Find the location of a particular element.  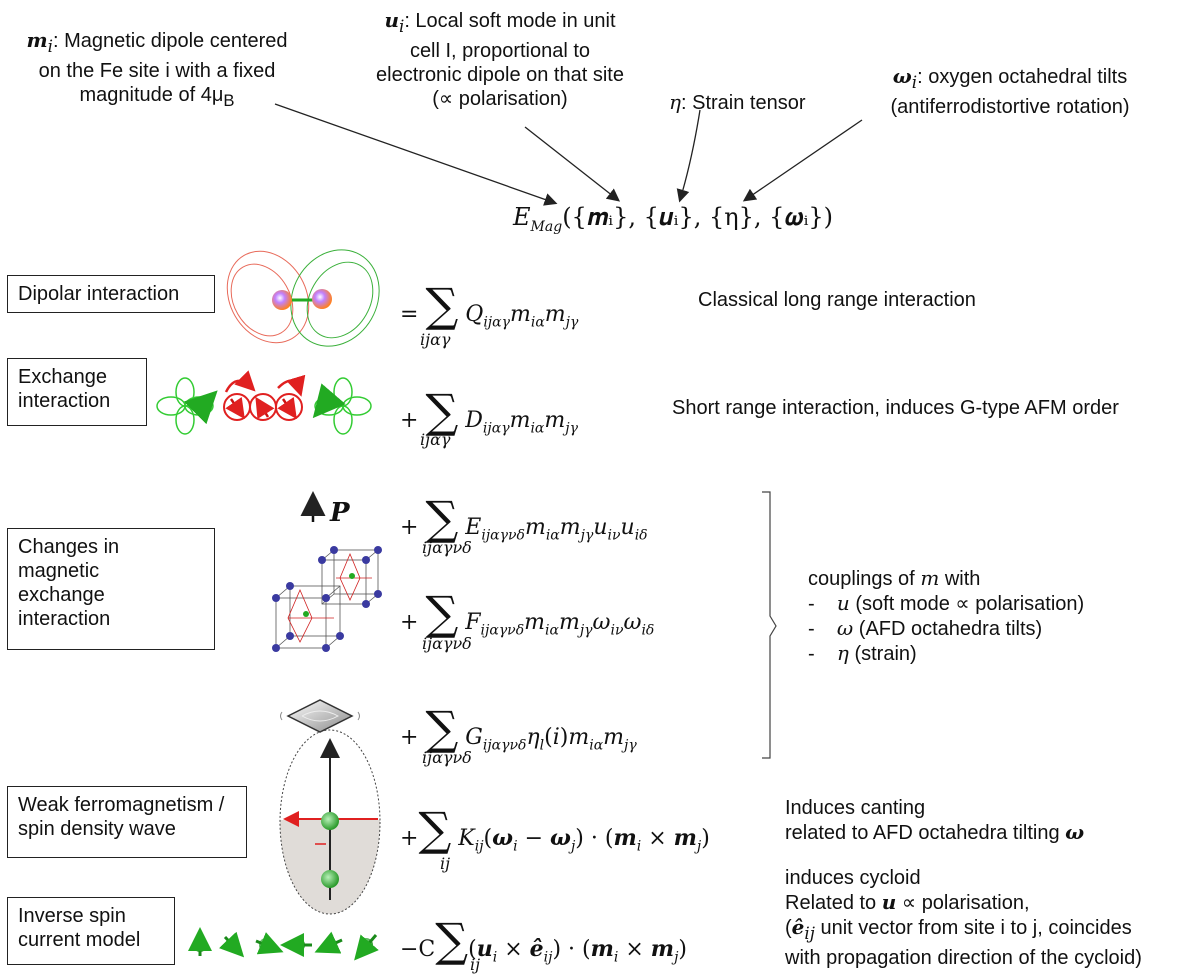

equation-dipolar: = ∑ Qijαγmiαmjγ is located at coordinates (489, 305).